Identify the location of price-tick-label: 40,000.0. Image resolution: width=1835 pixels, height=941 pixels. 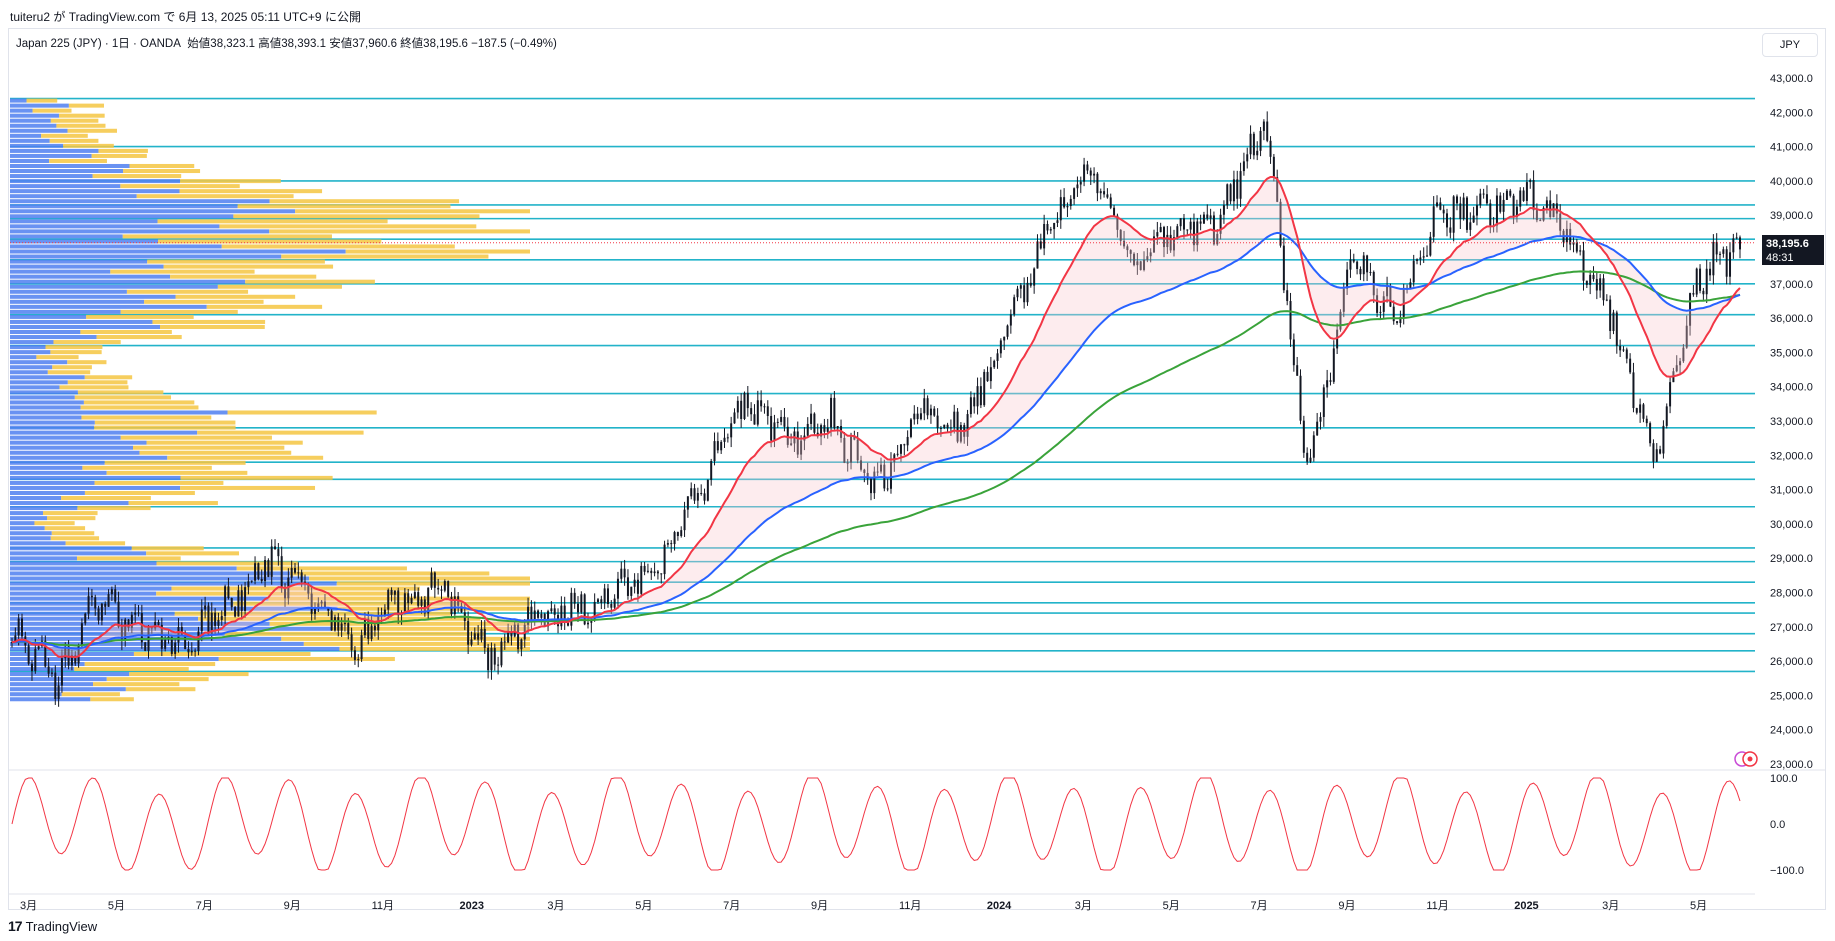
(1791, 182).